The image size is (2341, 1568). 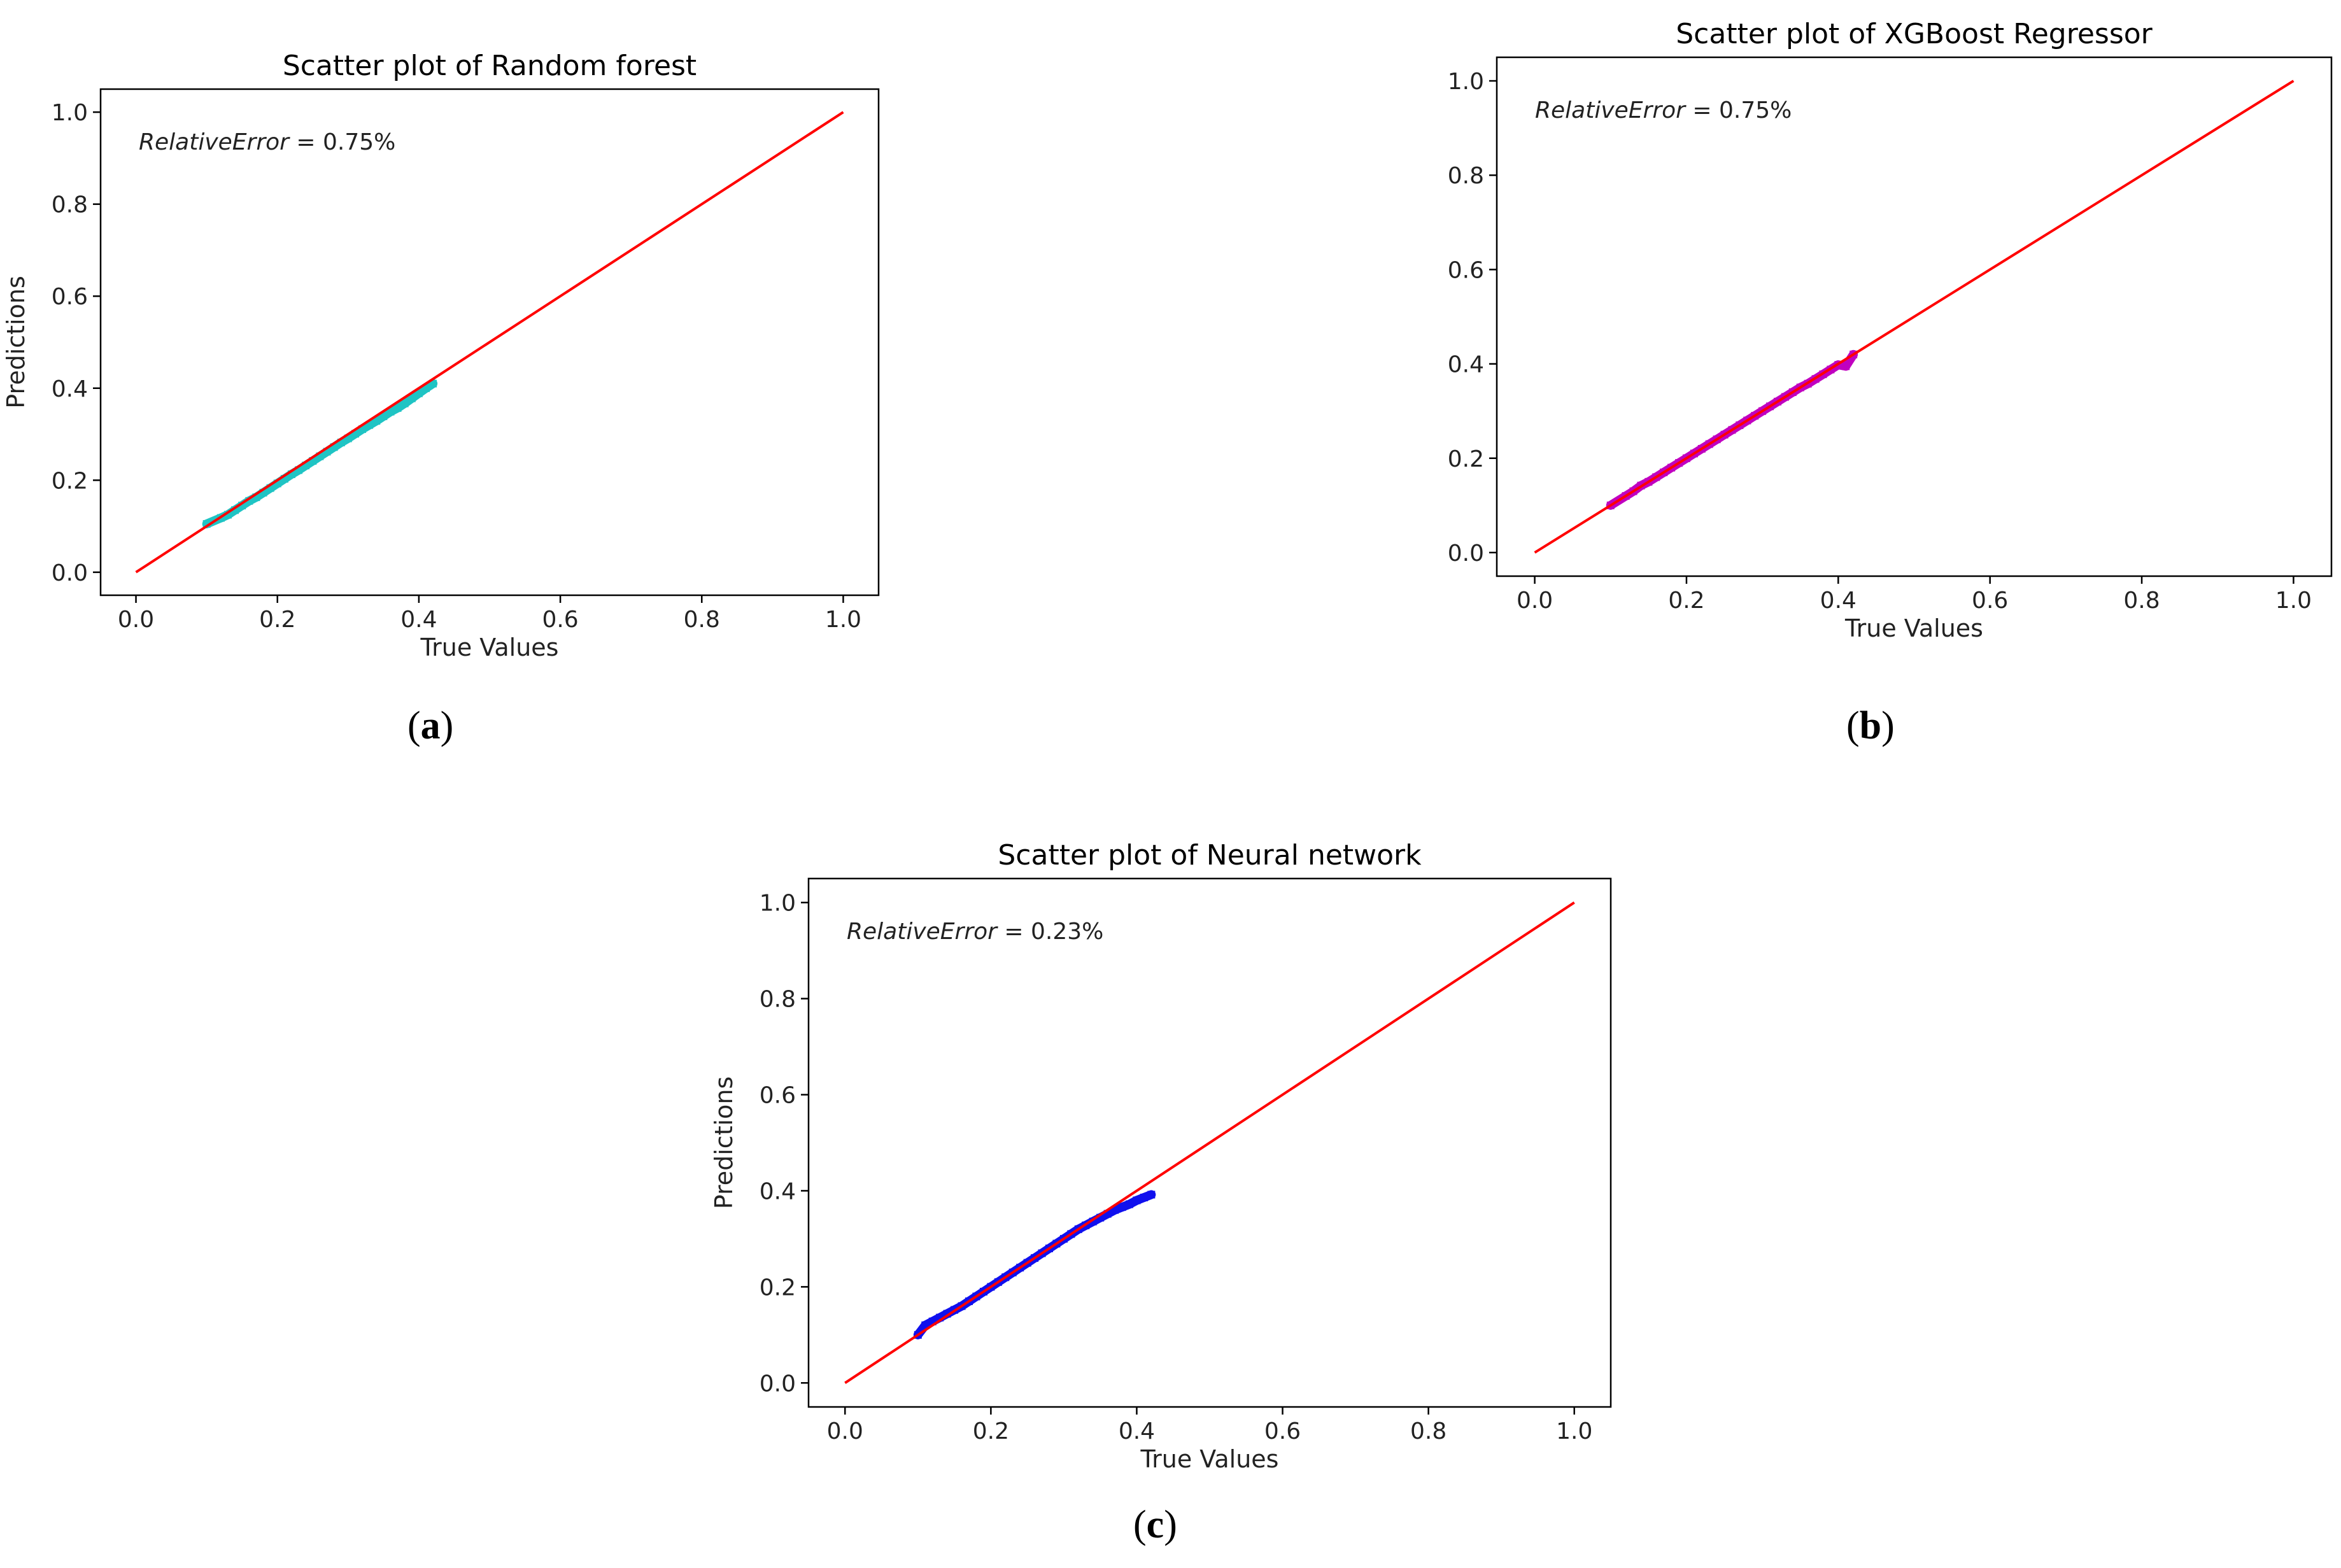 I want to click on chart-title: Scatter plot of XGBoost Regressor, so click(x=1914, y=34).